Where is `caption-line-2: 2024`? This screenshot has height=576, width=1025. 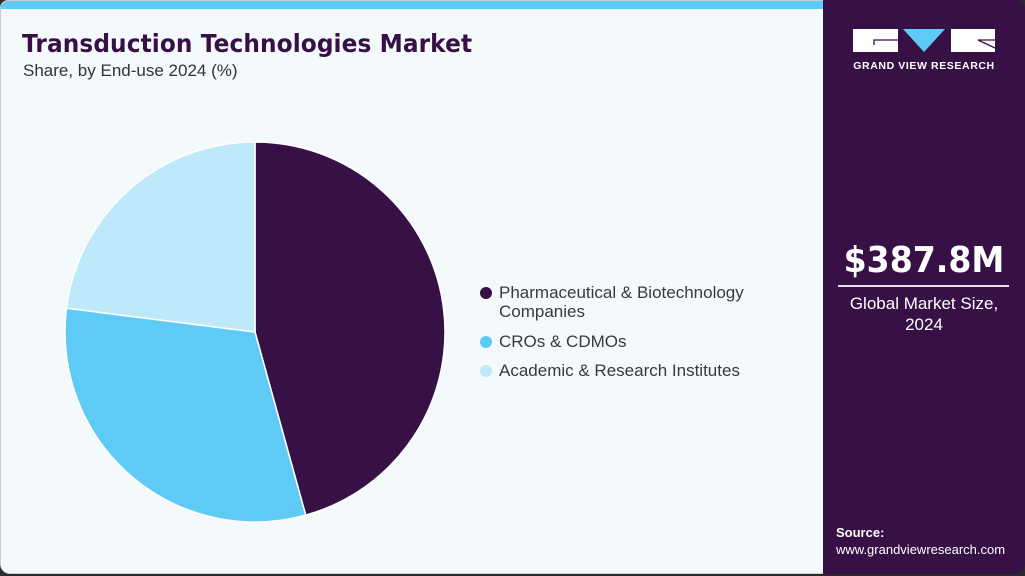
caption-line-2: 2024 is located at coordinates (924, 324).